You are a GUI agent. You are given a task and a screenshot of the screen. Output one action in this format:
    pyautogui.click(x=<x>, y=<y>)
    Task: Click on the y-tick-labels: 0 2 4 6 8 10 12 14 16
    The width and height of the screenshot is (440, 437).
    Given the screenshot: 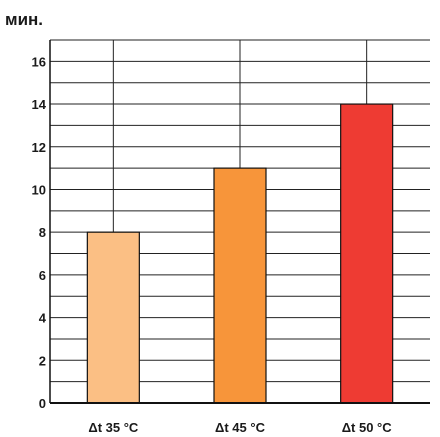 What is the action you would take?
    pyautogui.click(x=39, y=232)
    